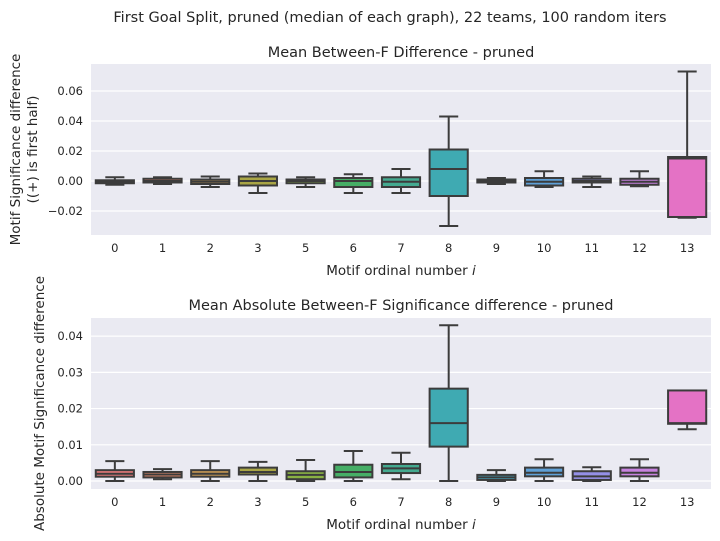 The height and width of the screenshot is (541, 720). Describe the element at coordinates (40, 403) in the screenshot. I see `y-axis-label: Absolute Motif Significance difference` at that location.